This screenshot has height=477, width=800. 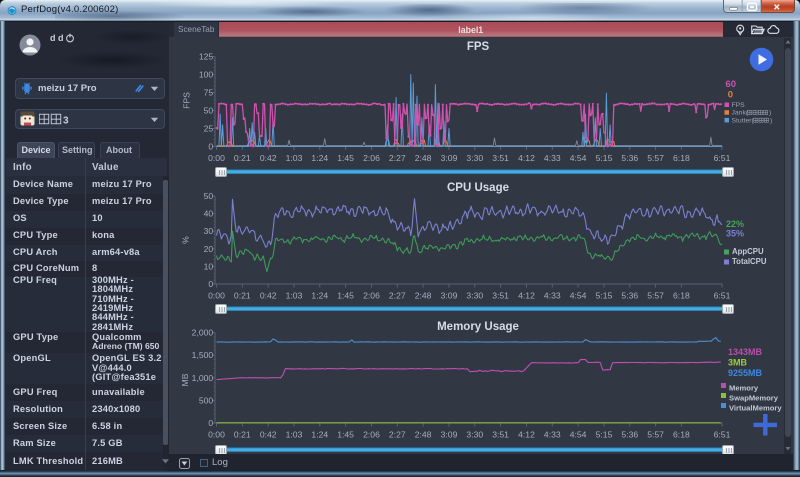 What do you see at coordinates (209, 214) in the screenshot?
I see `svg-text: 40` at bounding box center [209, 214].